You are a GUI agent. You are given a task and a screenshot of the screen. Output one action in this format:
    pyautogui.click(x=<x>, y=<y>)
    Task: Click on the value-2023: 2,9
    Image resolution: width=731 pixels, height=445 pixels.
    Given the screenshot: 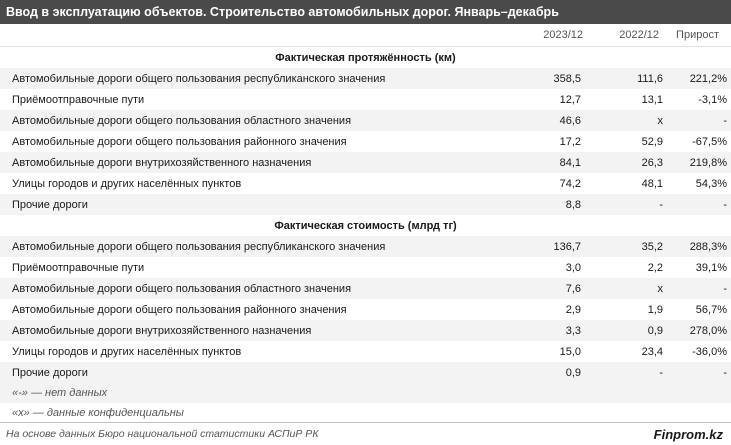 What is the action you would take?
    pyautogui.click(x=573, y=309)
    